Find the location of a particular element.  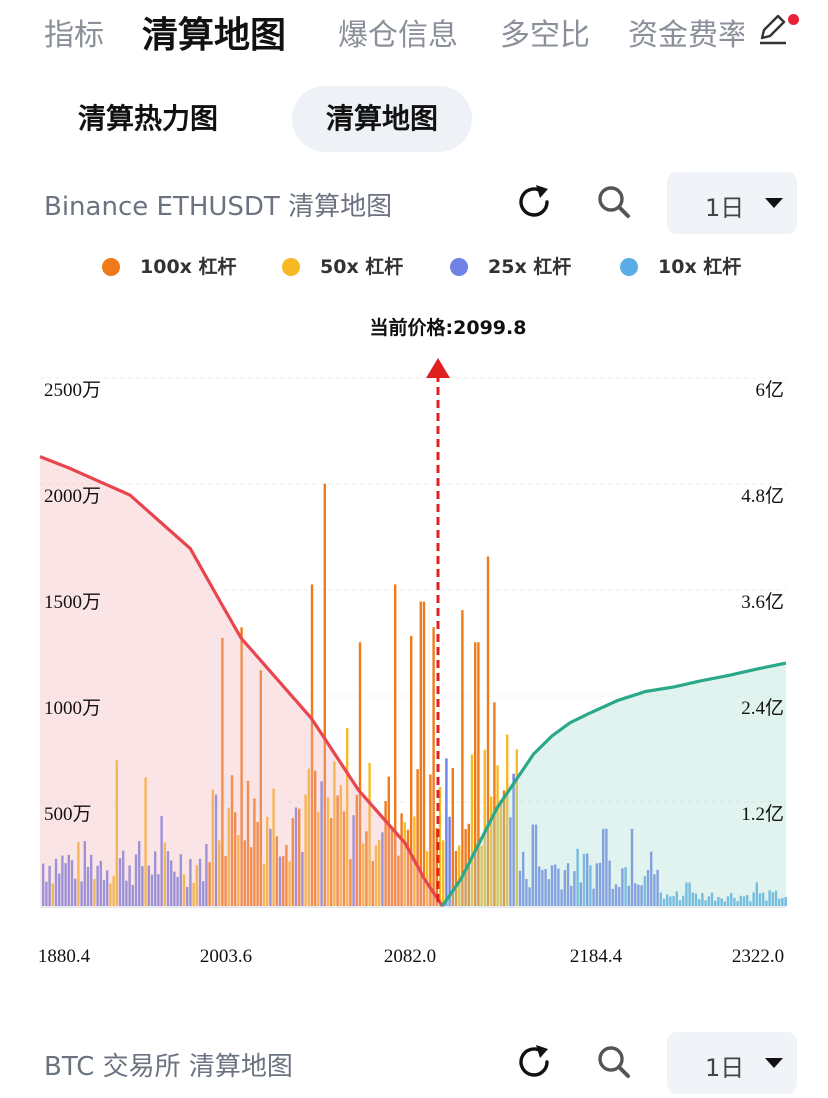

second-period-select: 1日 is located at coordinates (732, 1063).